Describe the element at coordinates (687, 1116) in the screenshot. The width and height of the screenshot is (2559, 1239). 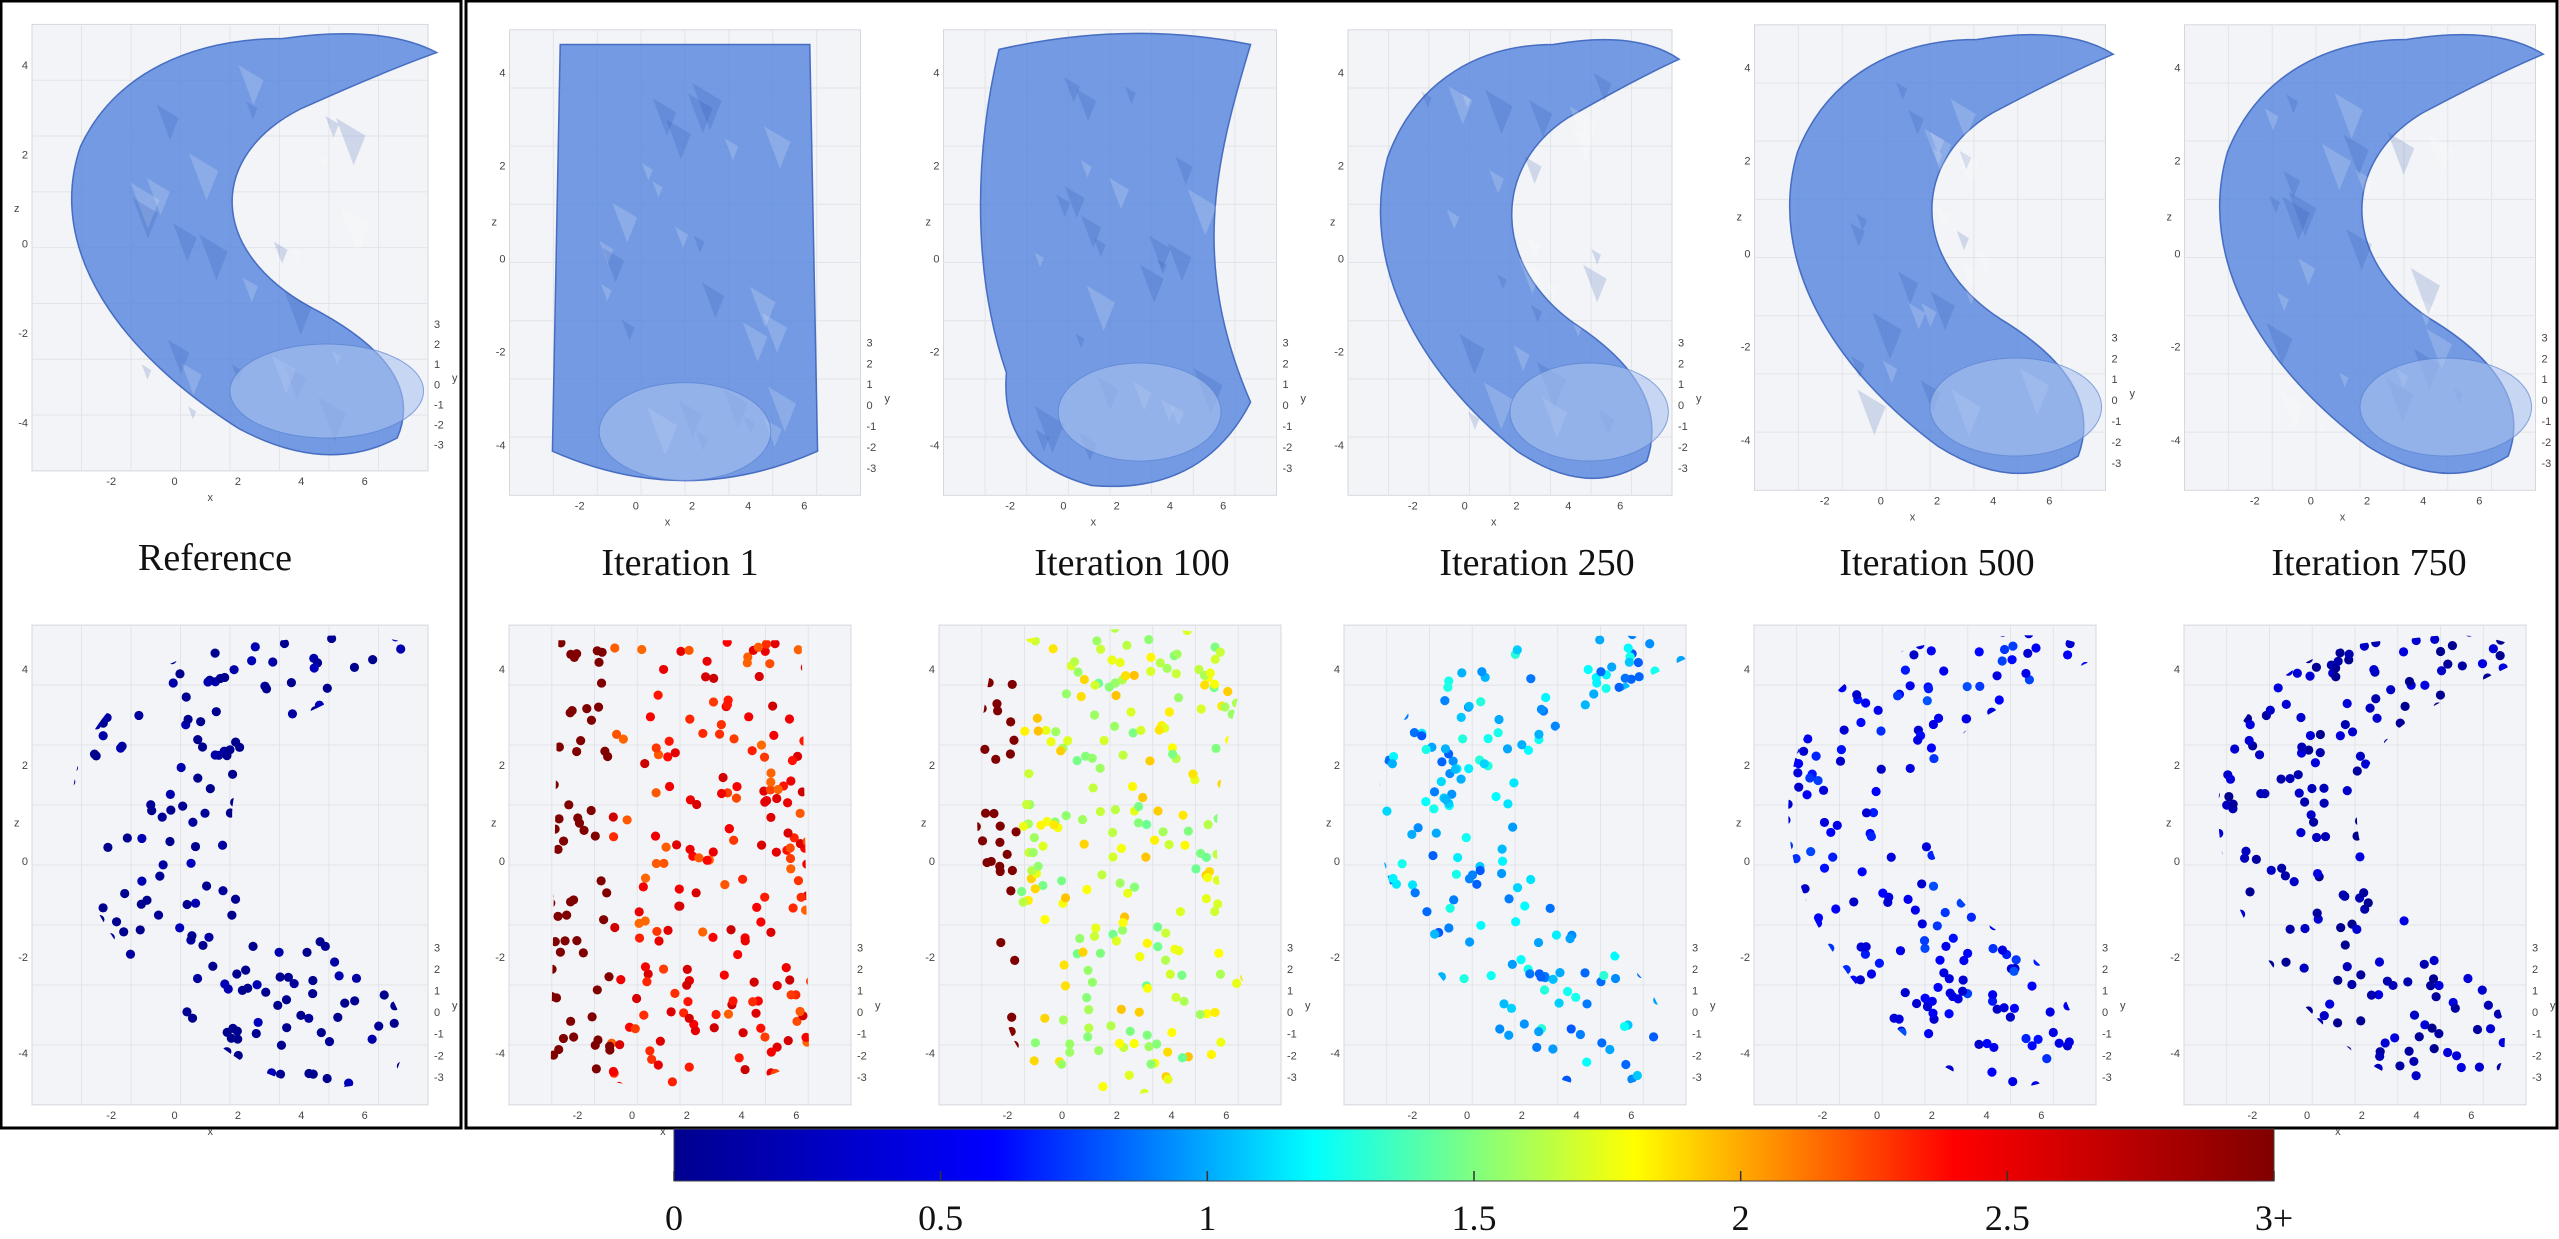
I see `x-tick-label: 2` at that location.